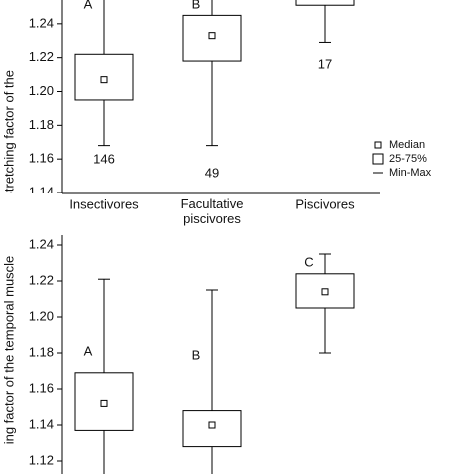 This screenshot has width=474, height=474. Describe the element at coordinates (325, 203) in the screenshot. I see `x-tick-label: Piscivores` at that location.